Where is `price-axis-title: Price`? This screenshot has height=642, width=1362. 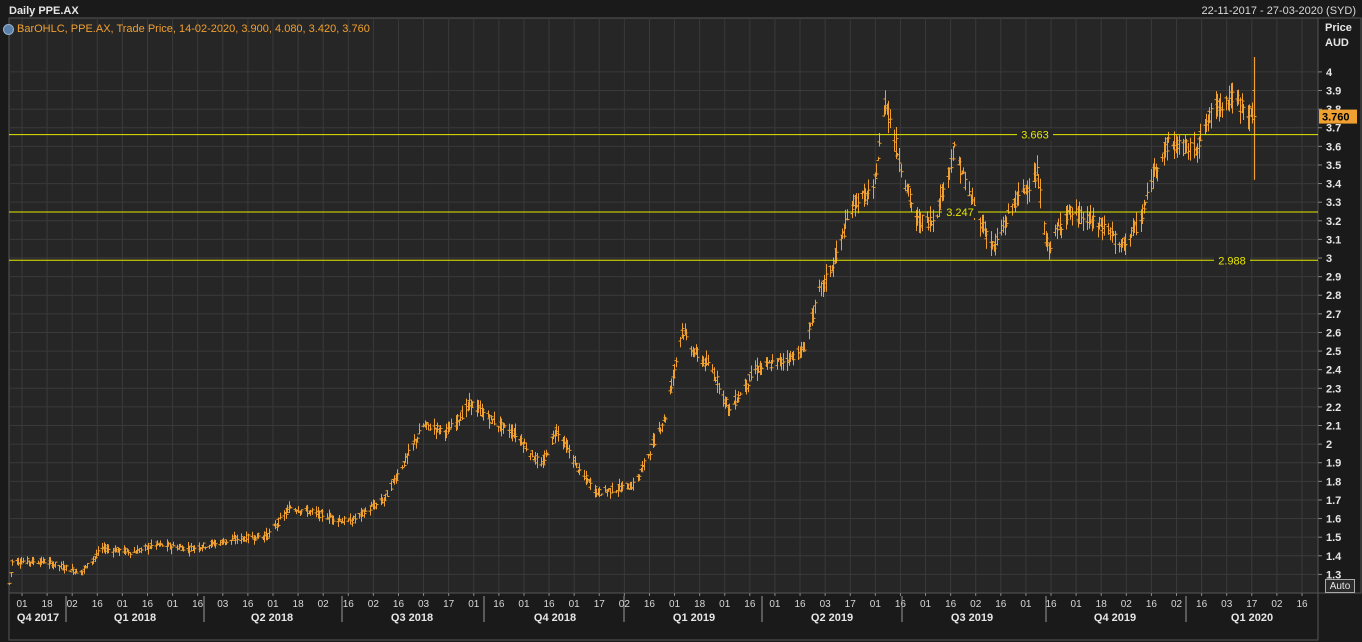 price-axis-title: Price is located at coordinates (1338, 28).